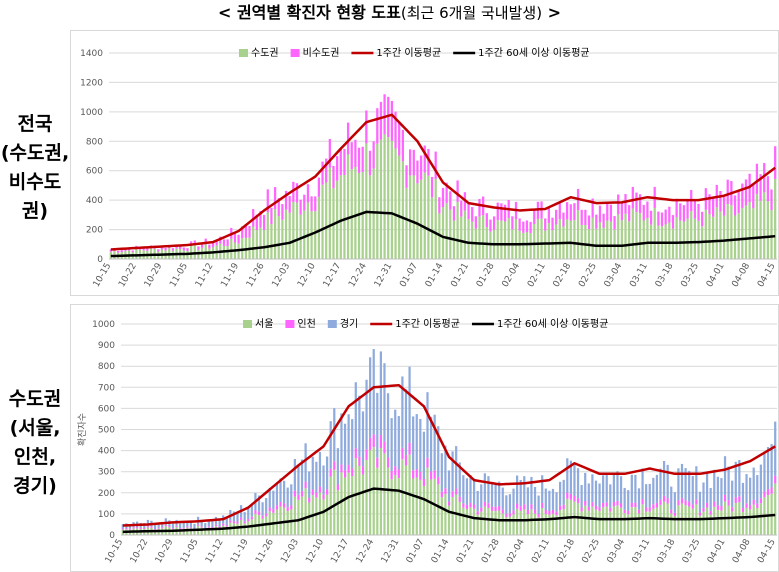 The height and width of the screenshot is (572, 779). What do you see at coordinates (295, 53) in the screenshot?
I see `legend-swatch` at bounding box center [295, 53].